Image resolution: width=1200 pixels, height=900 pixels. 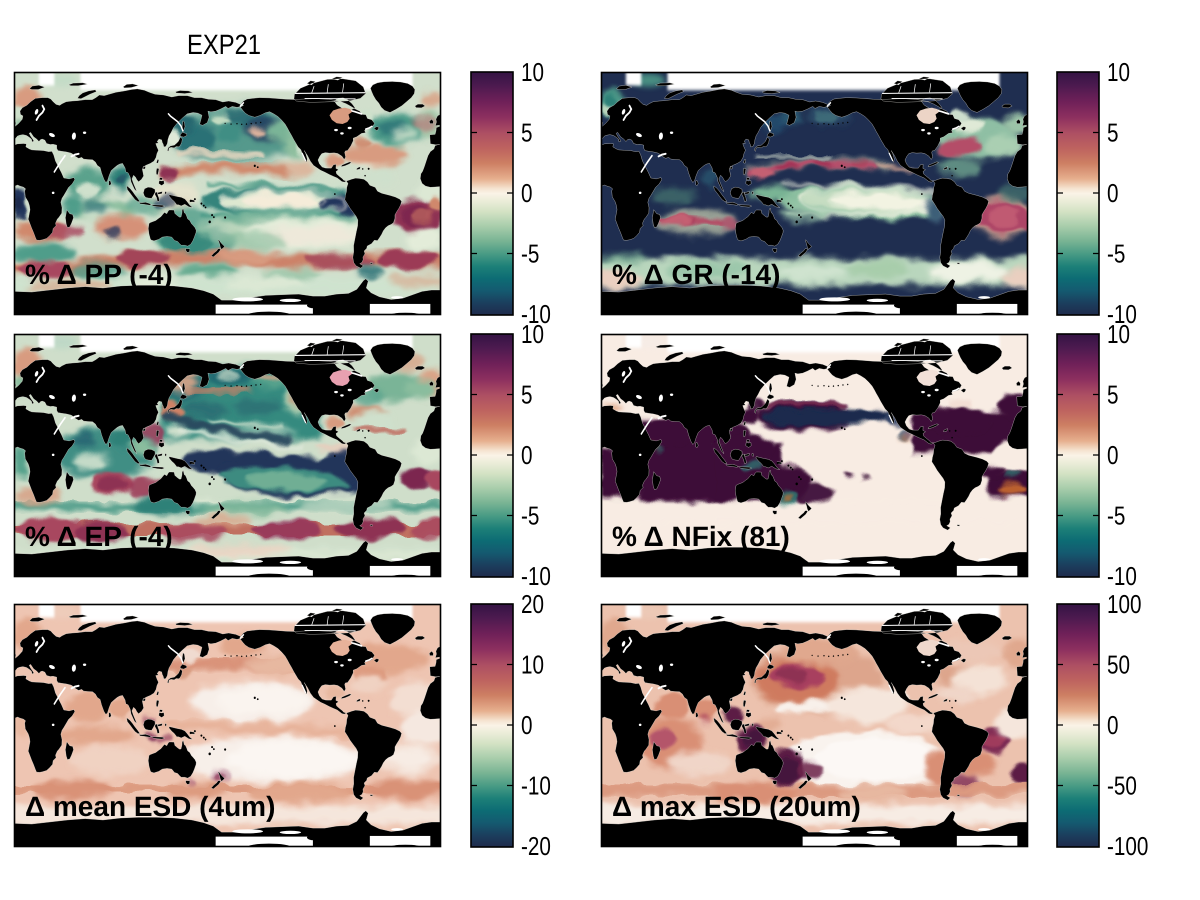 I want to click on svg-text: 20, so click(x=532, y=604).